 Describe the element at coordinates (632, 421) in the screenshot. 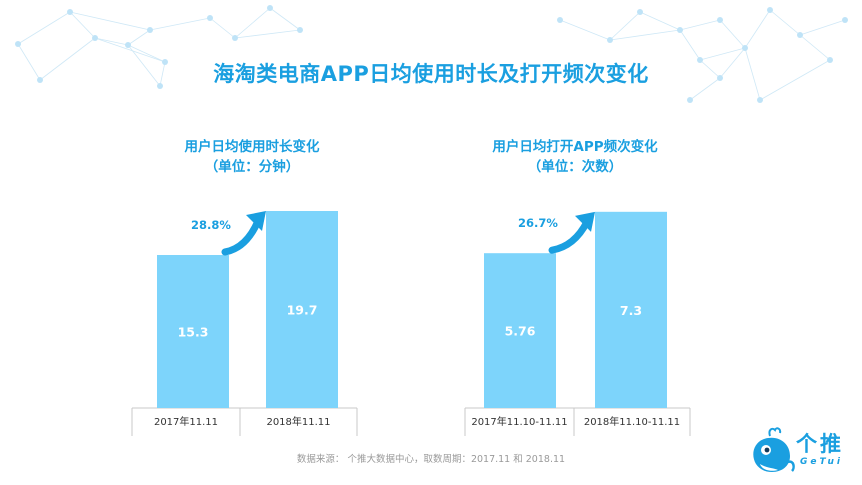

I see `category-label: 2018年11.10-11.11` at that location.